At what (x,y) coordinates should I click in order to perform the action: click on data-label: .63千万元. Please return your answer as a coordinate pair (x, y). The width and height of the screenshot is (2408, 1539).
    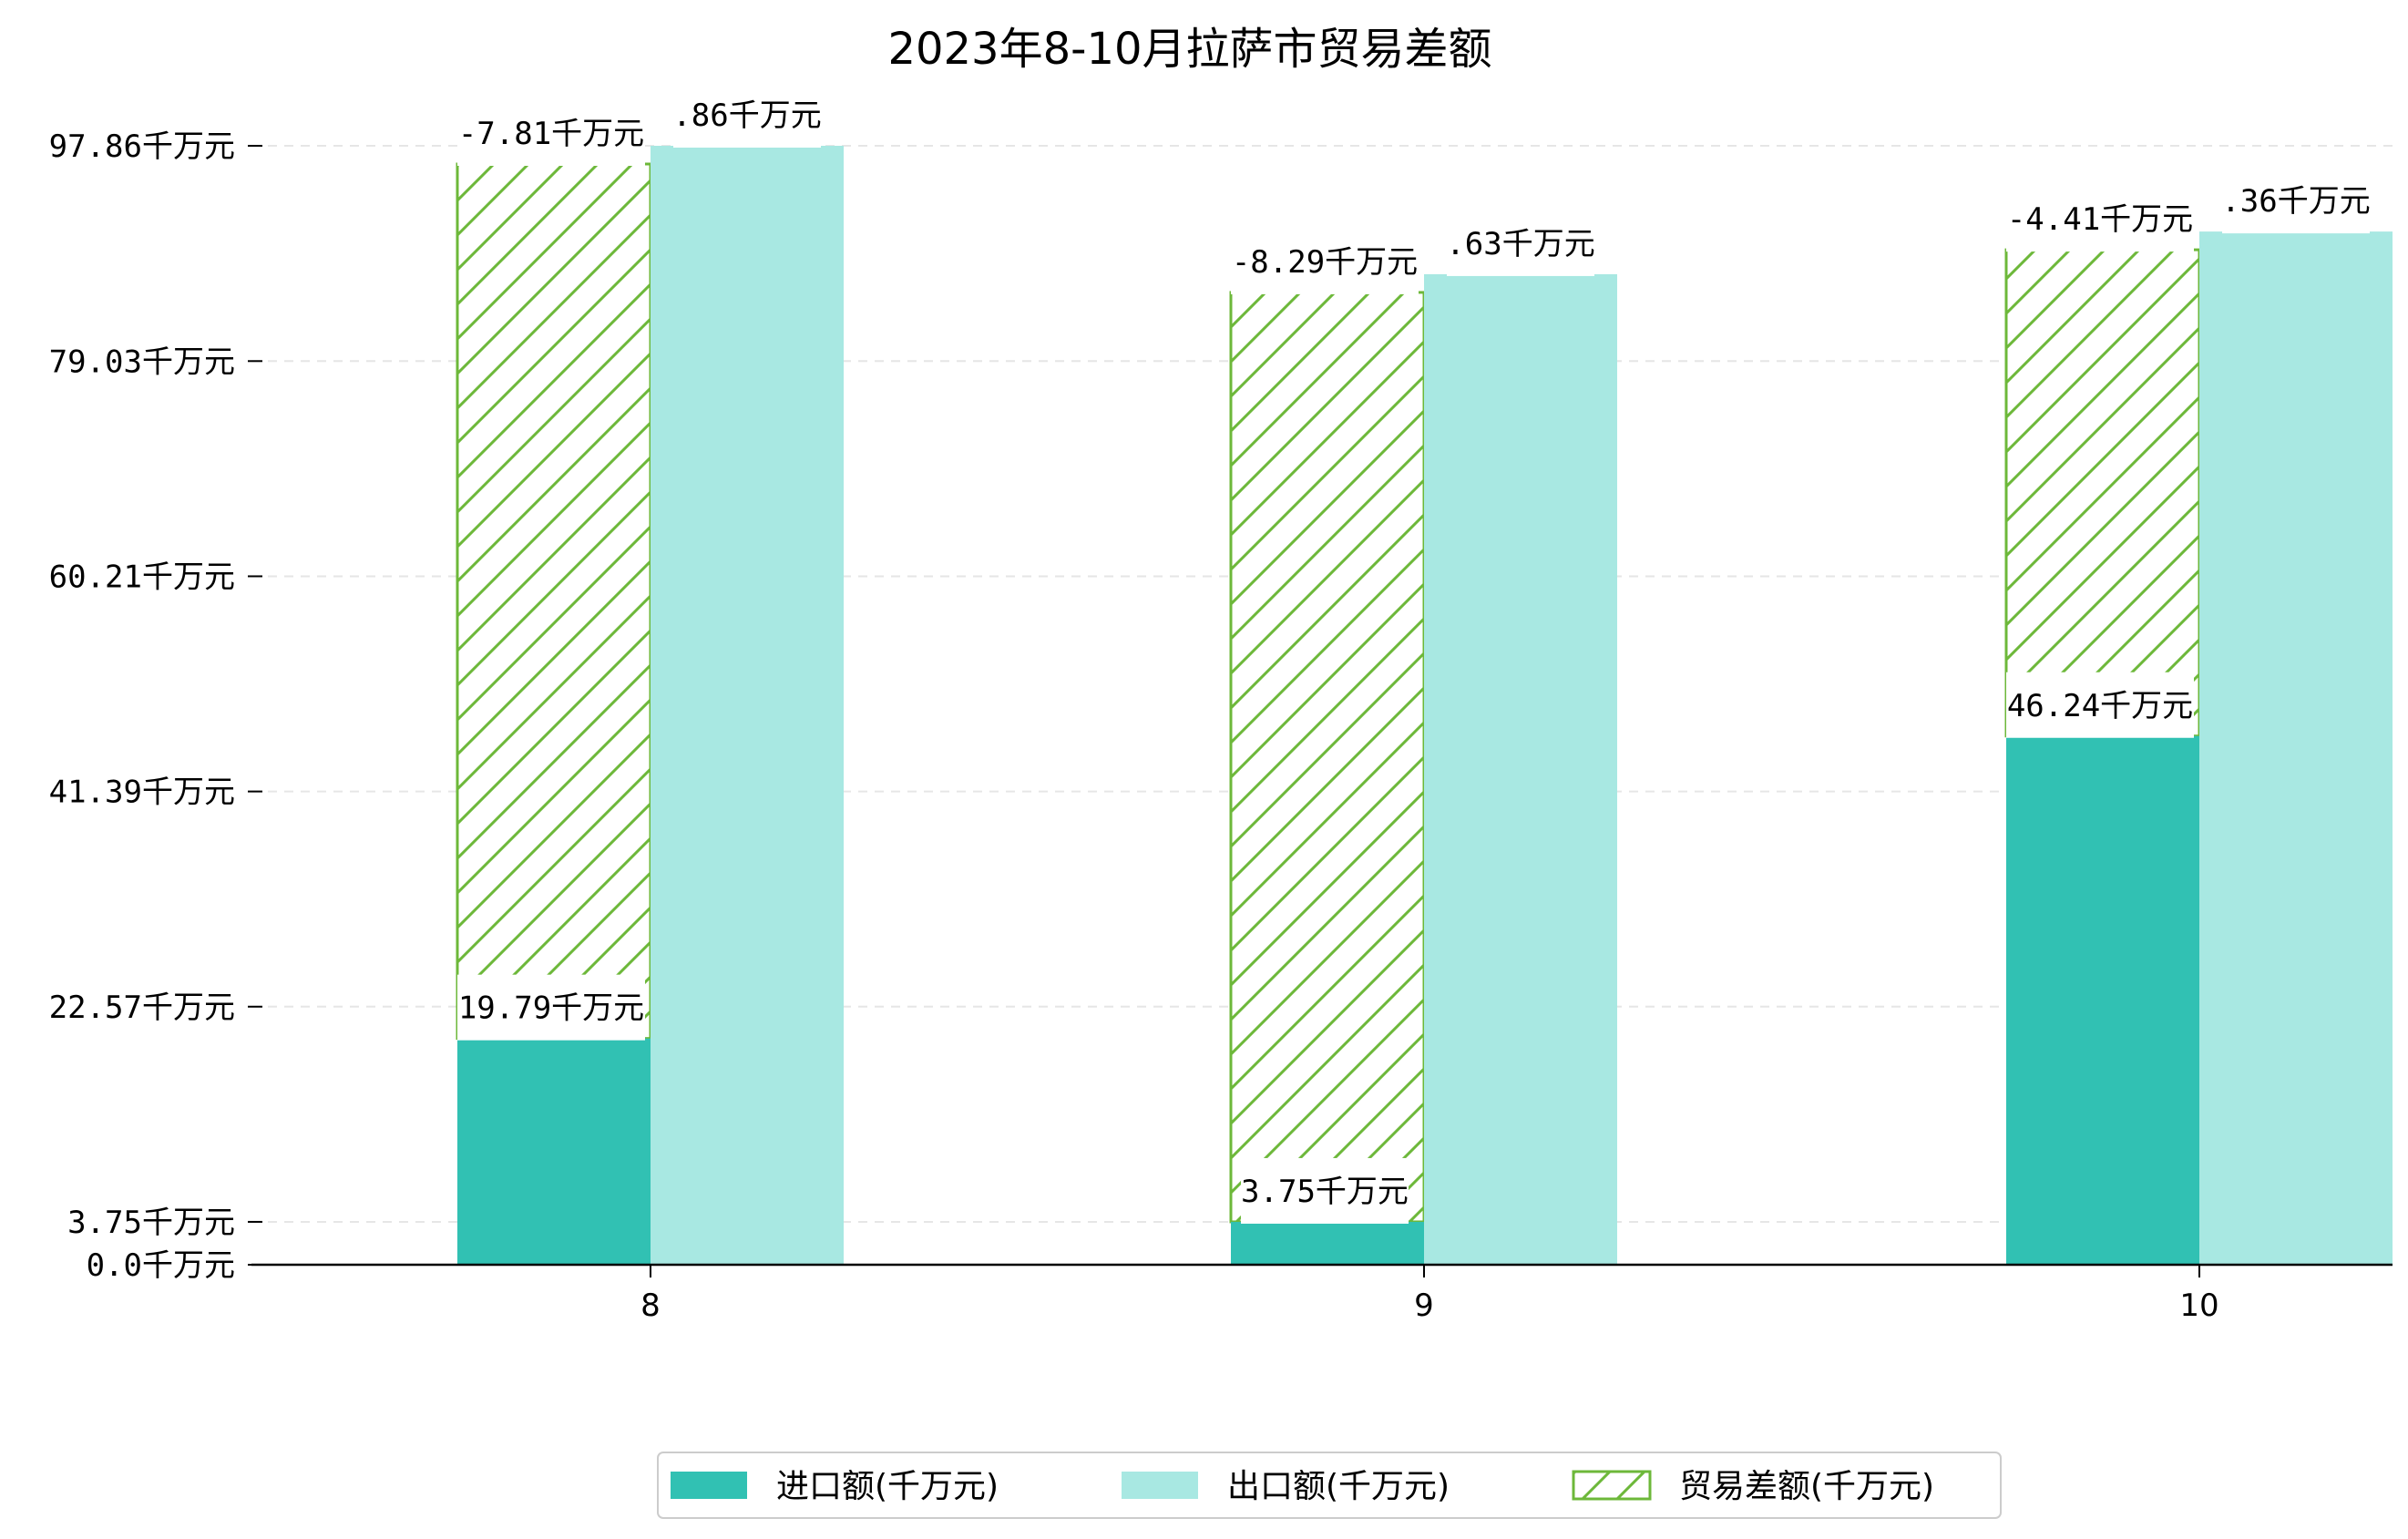
    Looking at the image, I should click on (1520, 244).